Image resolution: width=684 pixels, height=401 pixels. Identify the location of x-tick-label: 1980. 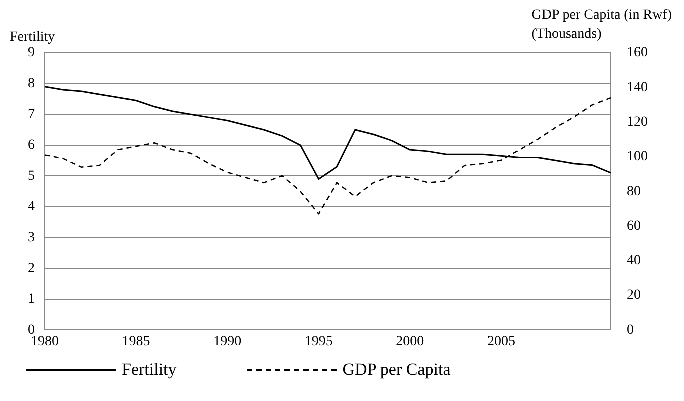
(45, 342).